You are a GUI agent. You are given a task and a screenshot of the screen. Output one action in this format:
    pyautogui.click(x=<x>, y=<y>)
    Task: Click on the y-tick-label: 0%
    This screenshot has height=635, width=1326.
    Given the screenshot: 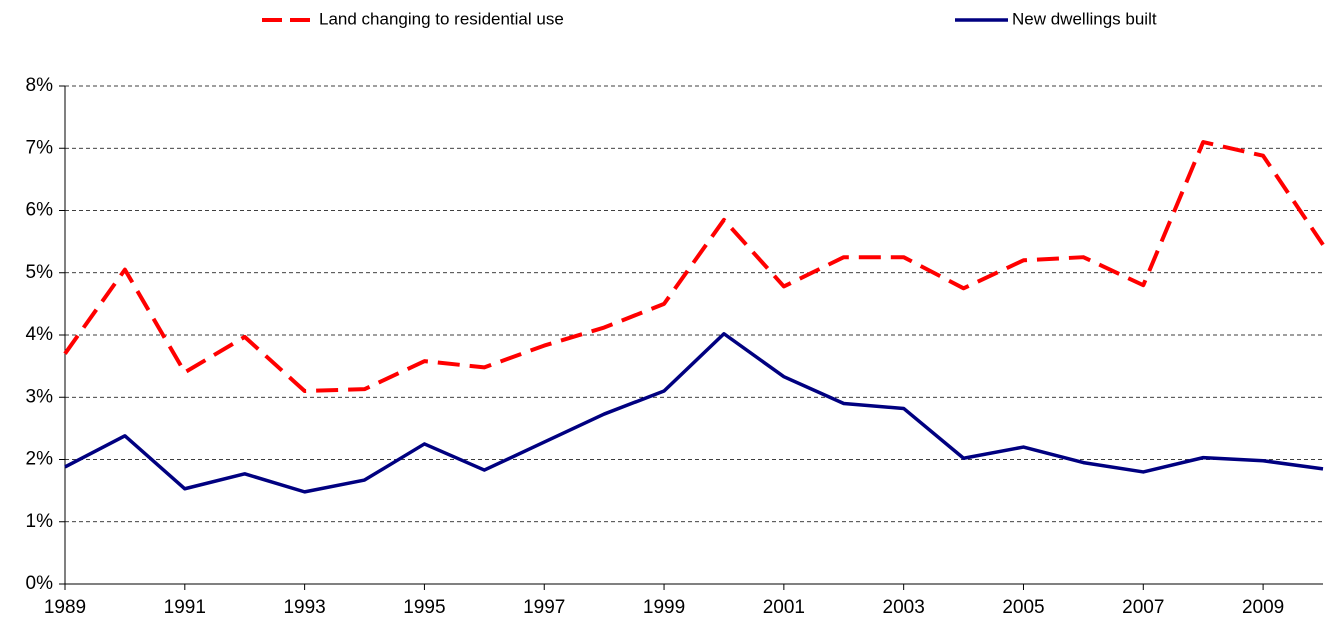 What is the action you would take?
    pyautogui.click(x=40, y=583)
    